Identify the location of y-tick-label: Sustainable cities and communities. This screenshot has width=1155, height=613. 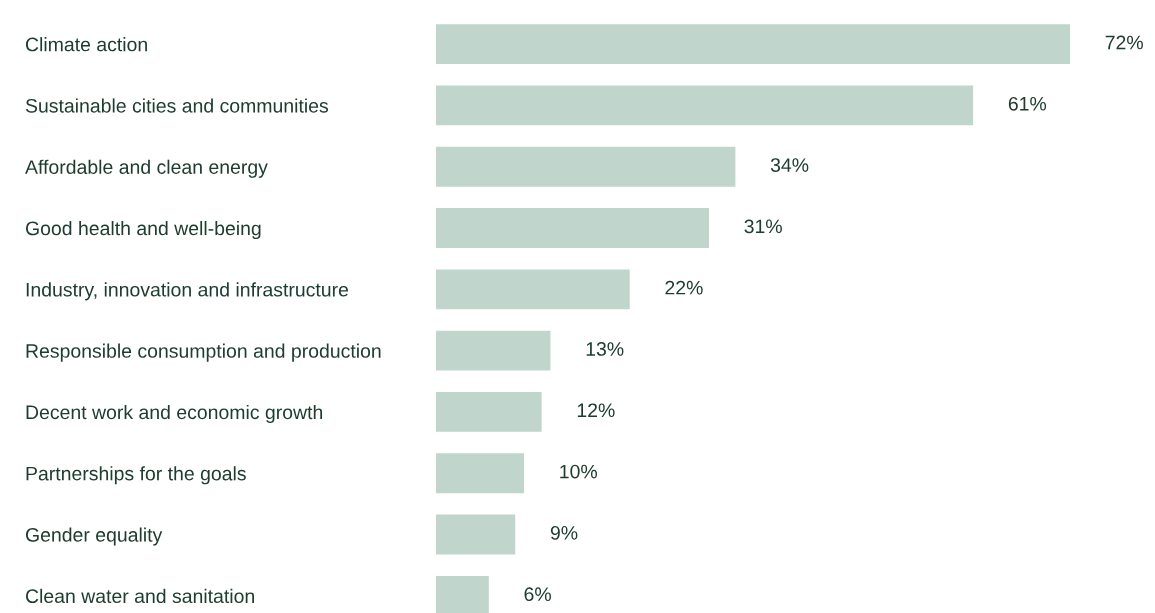
(176, 105).